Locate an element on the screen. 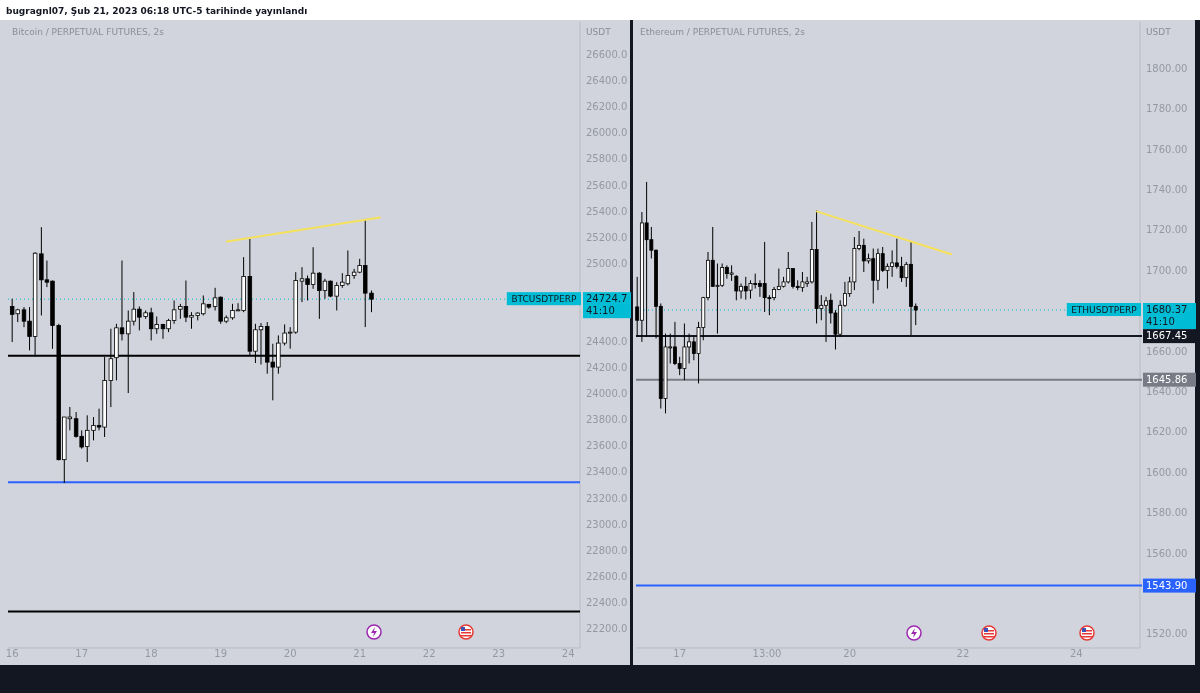 The height and width of the screenshot is (693, 1200). y-tick-label: 22400.0 is located at coordinates (607, 602).